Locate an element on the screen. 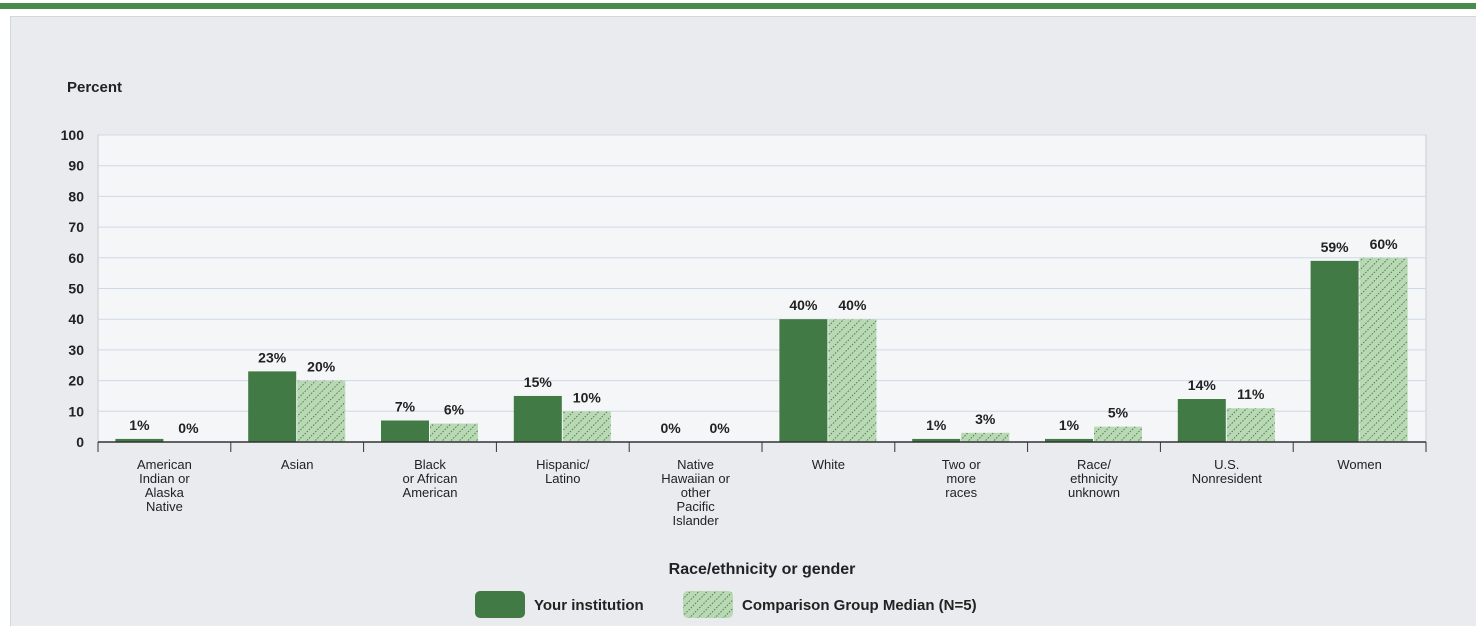 The width and height of the screenshot is (1476, 626). data-label: 10% is located at coordinates (587, 397).